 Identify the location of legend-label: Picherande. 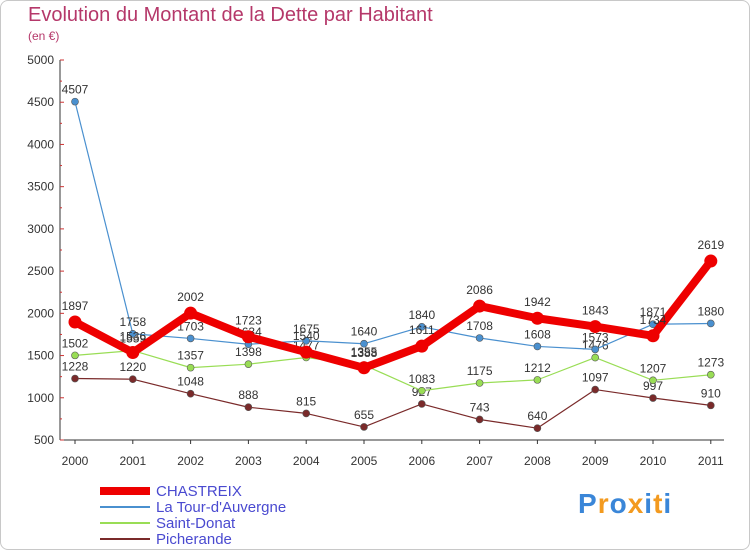
(194, 539).